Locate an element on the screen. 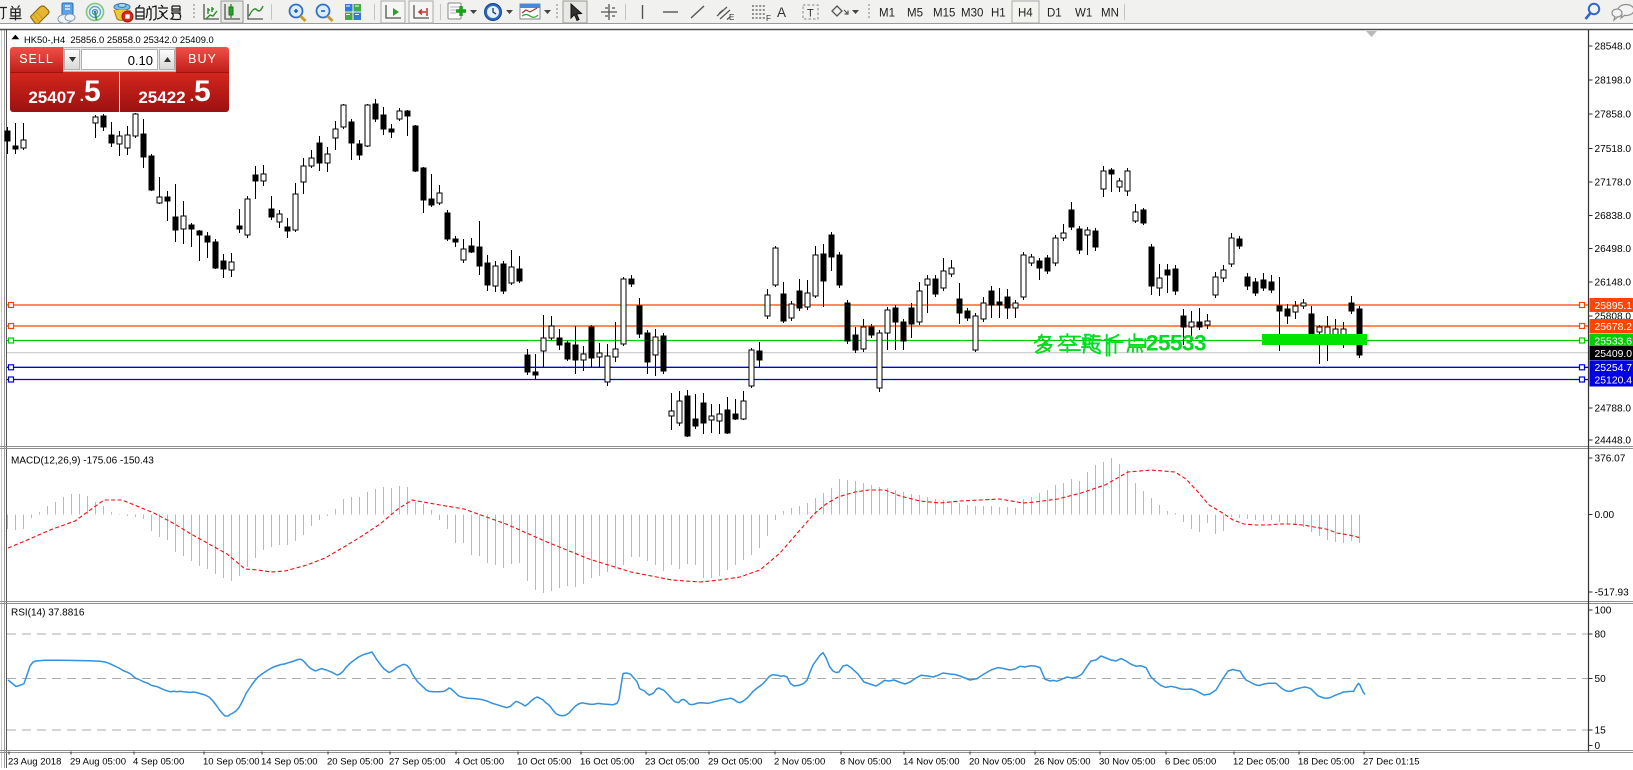 The width and height of the screenshot is (1633, 770). svg-text: 100 is located at coordinates (1603, 611).